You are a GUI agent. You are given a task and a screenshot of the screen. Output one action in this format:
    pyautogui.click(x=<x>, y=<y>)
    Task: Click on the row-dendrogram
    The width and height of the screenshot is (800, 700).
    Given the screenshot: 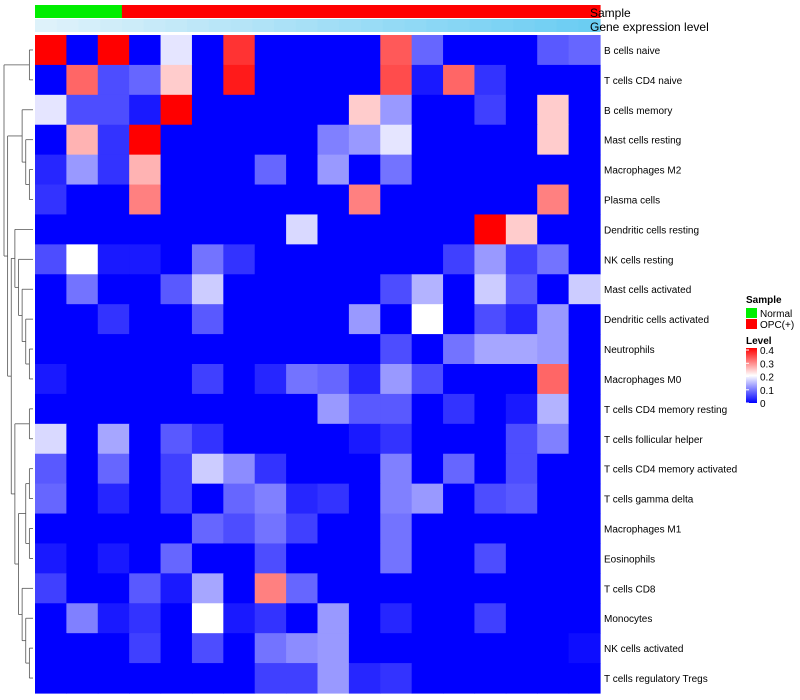 What is the action you would take?
    pyautogui.click(x=18, y=364)
    